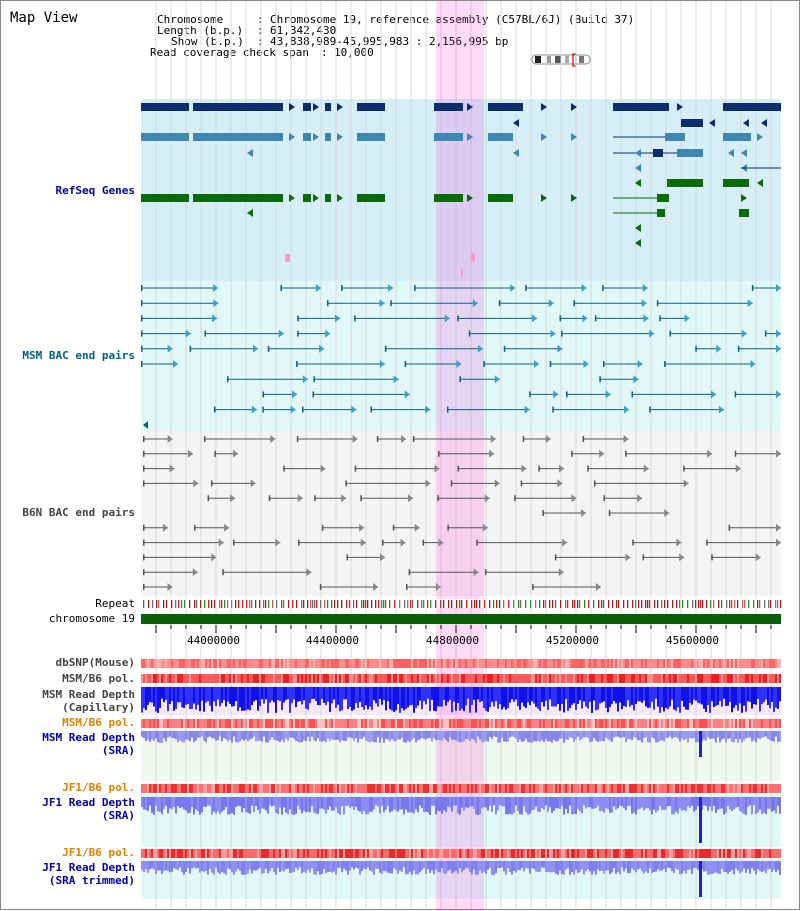 This screenshot has height=911, width=800. What do you see at coordinates (95, 662) in the screenshot?
I see `dbsnp-label: dbSNP(Mouse)` at bounding box center [95, 662].